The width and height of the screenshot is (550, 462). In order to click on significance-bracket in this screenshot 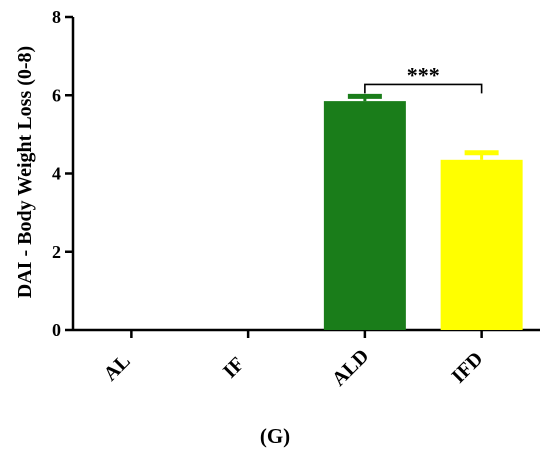, I will do `click(423, 88)`.